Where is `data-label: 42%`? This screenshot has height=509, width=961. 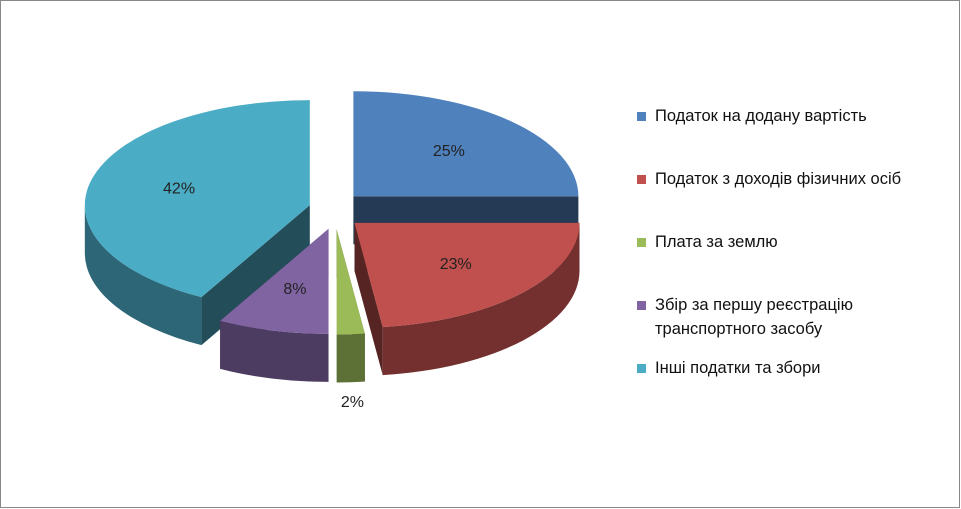 data-label: 42% is located at coordinates (179, 189).